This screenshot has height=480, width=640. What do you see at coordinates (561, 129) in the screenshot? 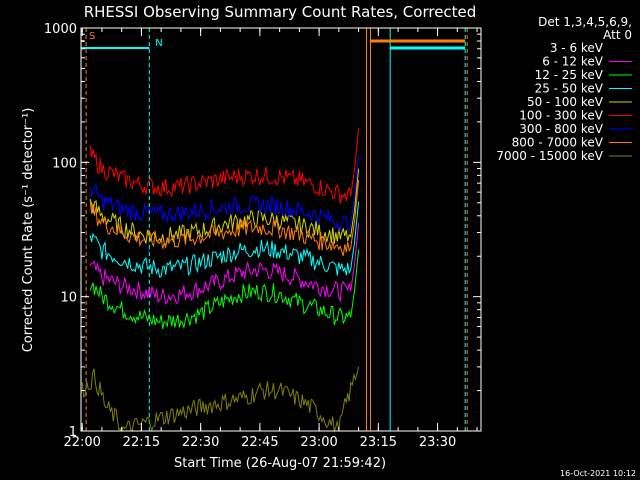
I see `legend-label: 300 - 800 keV` at bounding box center [561, 129].